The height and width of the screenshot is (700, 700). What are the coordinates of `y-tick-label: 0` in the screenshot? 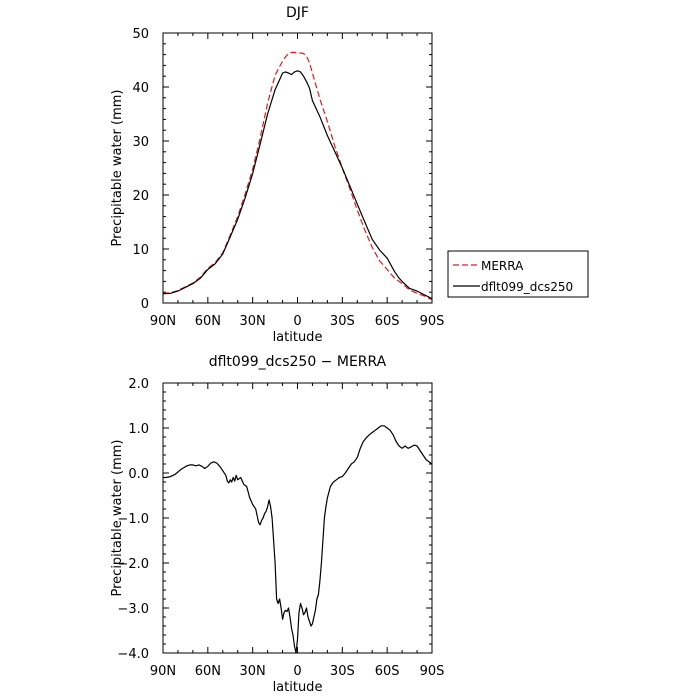 It's located at (145, 304).